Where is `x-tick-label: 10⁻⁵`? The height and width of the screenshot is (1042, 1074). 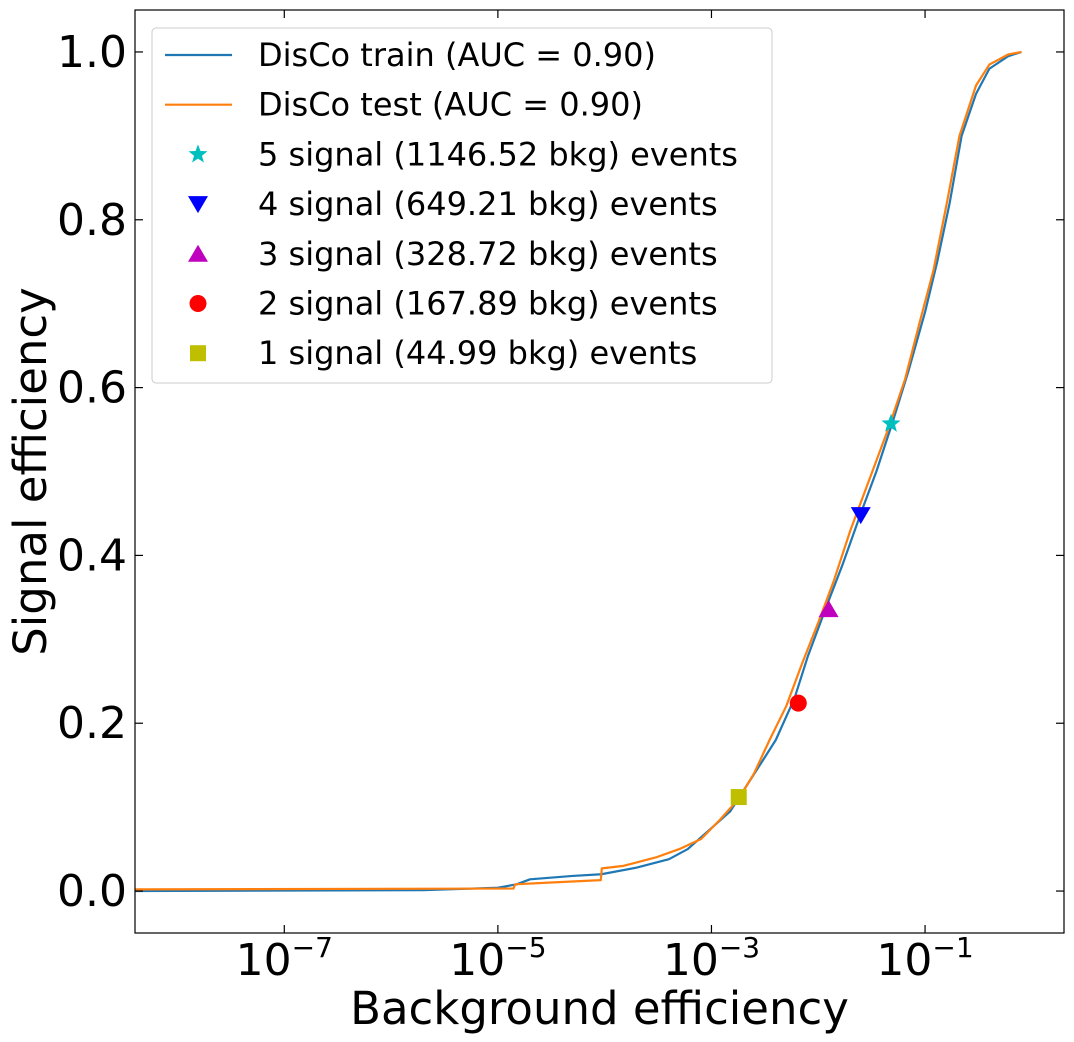 x-tick-label: 10⁻⁵ is located at coordinates (497, 958).